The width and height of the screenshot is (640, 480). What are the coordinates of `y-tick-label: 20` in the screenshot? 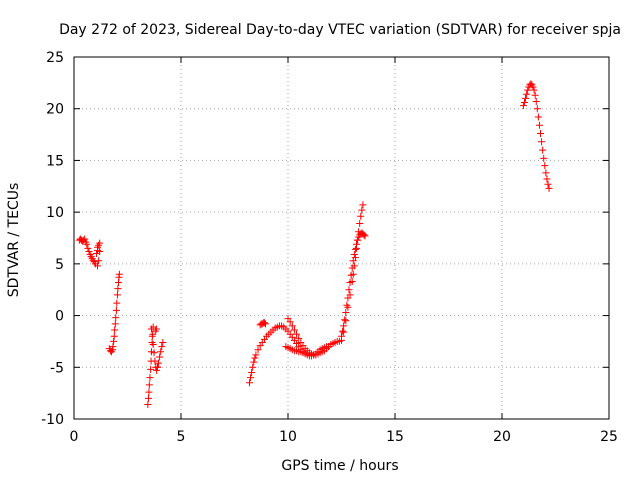 It's located at (55, 110).